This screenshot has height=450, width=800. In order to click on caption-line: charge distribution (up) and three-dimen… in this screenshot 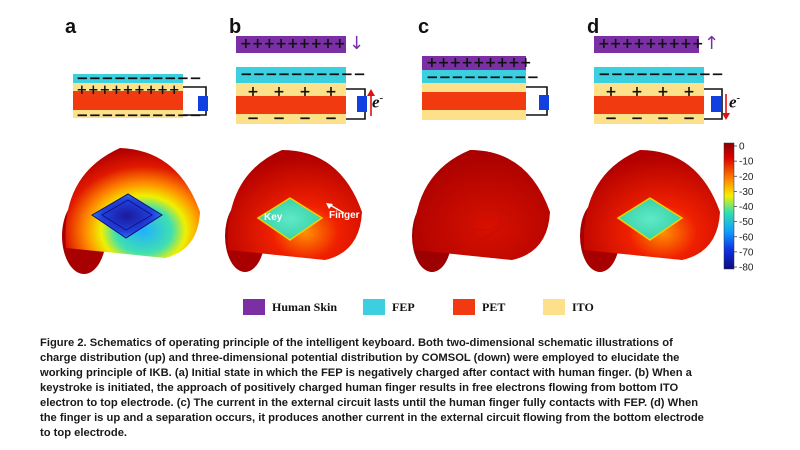, I will do `click(360, 358)`.